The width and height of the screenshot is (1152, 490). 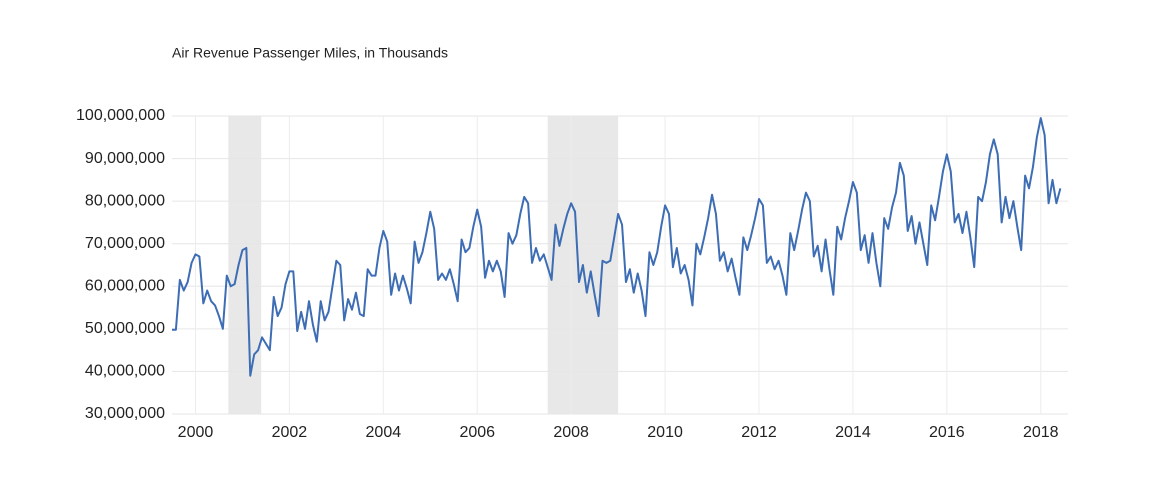 What do you see at coordinates (120, 115) in the screenshot?
I see `y-tick-label: 100,000,000` at bounding box center [120, 115].